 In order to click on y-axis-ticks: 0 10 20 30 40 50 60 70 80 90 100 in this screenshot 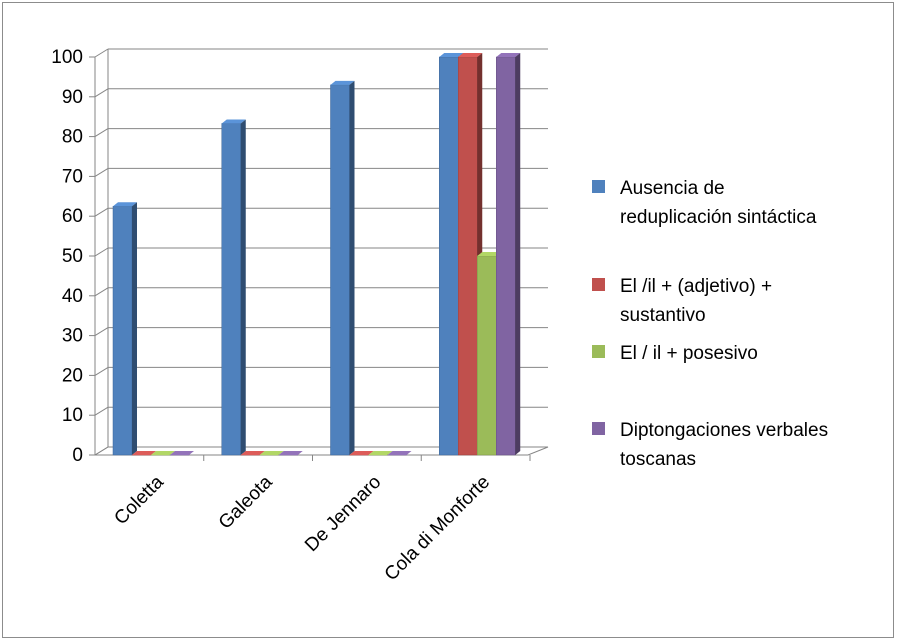, I will do `click(73, 256)`.